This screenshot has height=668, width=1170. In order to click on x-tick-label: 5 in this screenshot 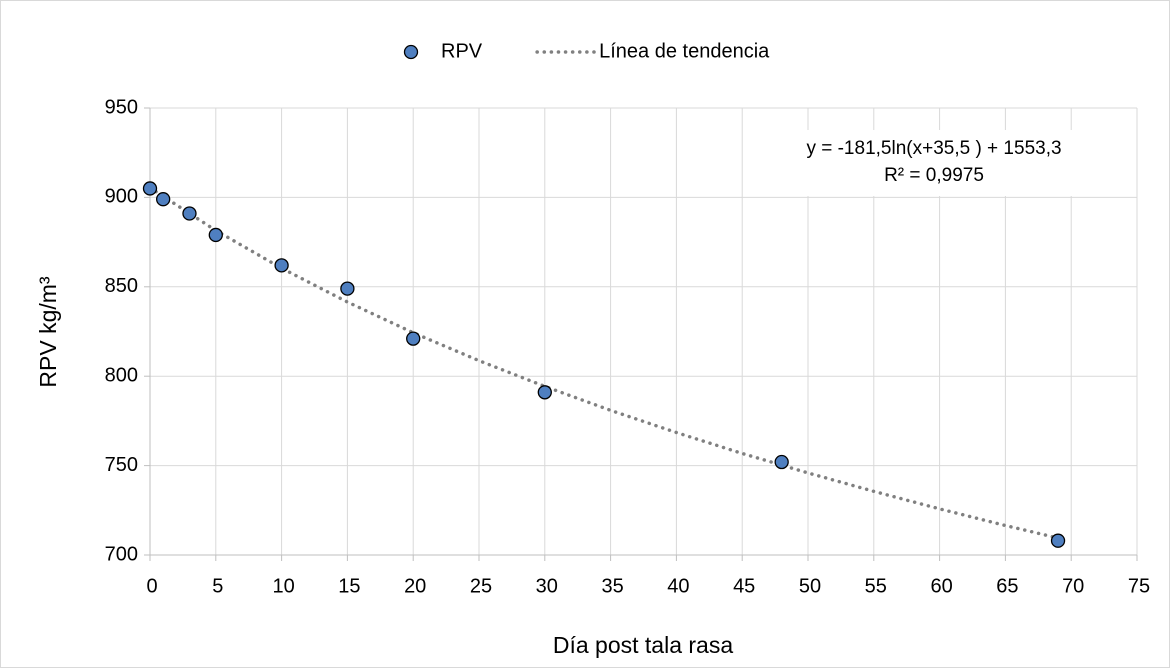, I will do `click(217, 586)`.